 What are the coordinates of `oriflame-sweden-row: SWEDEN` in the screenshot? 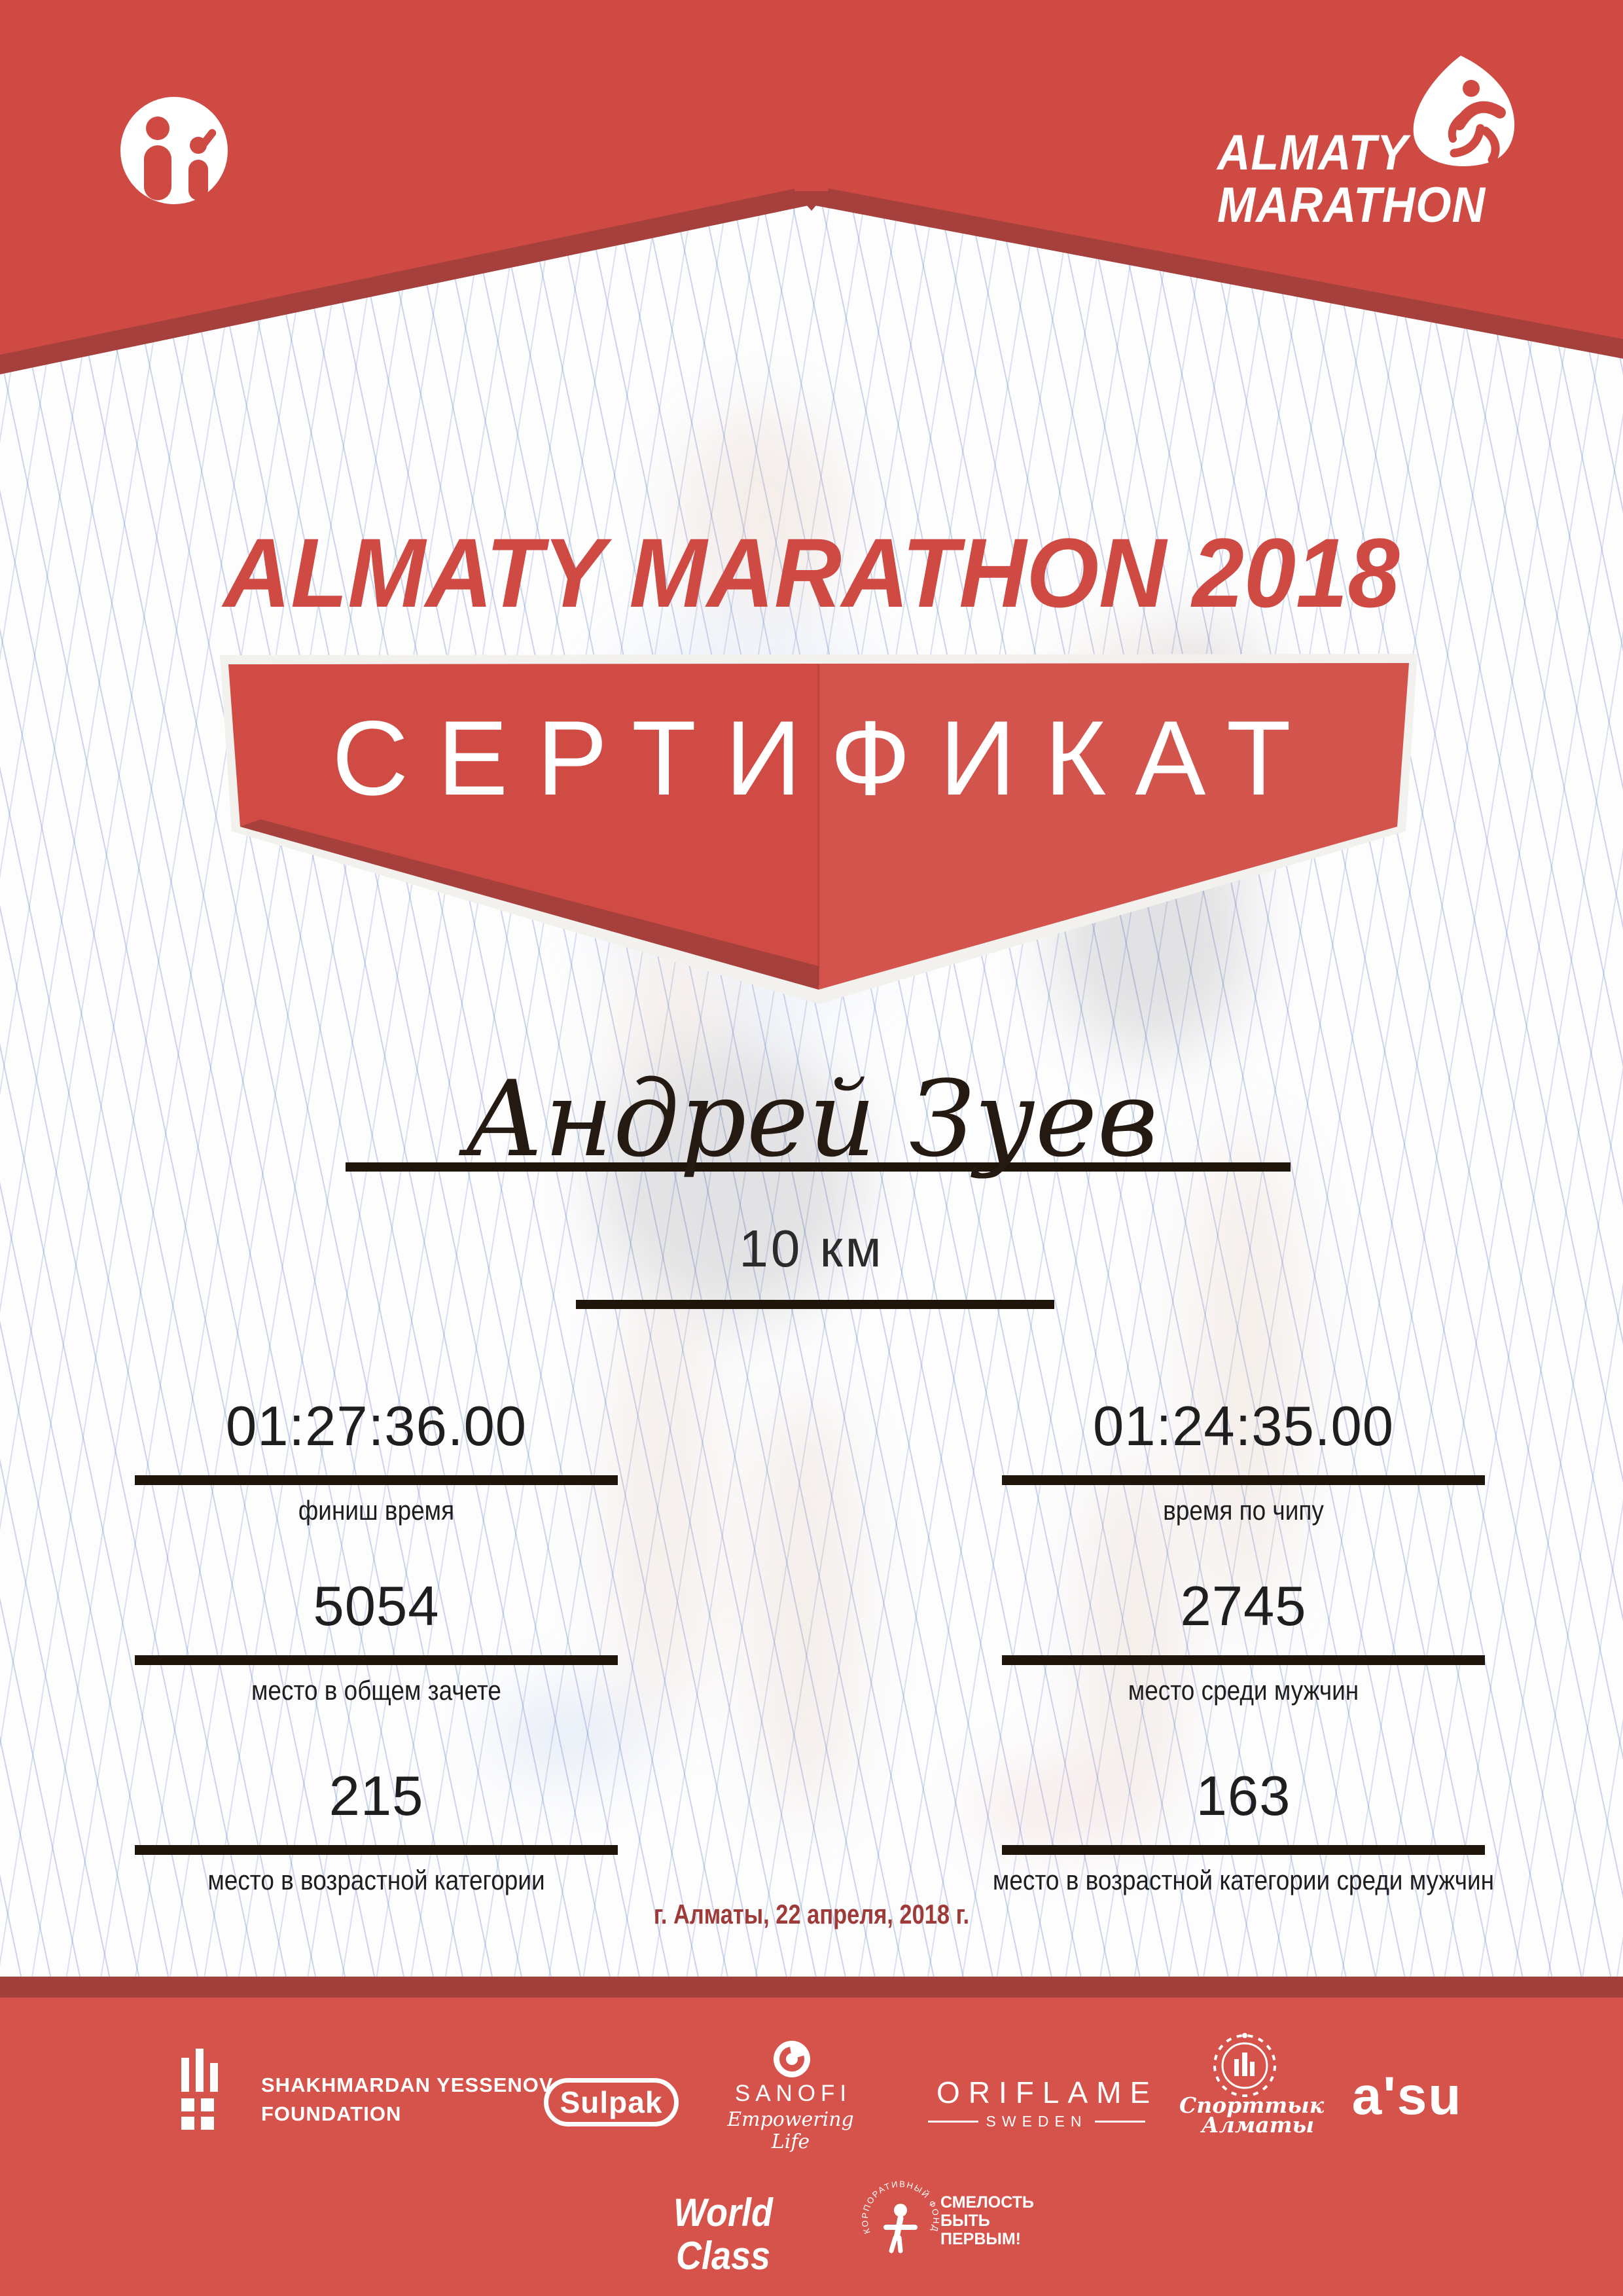 It's located at (1037, 2121).